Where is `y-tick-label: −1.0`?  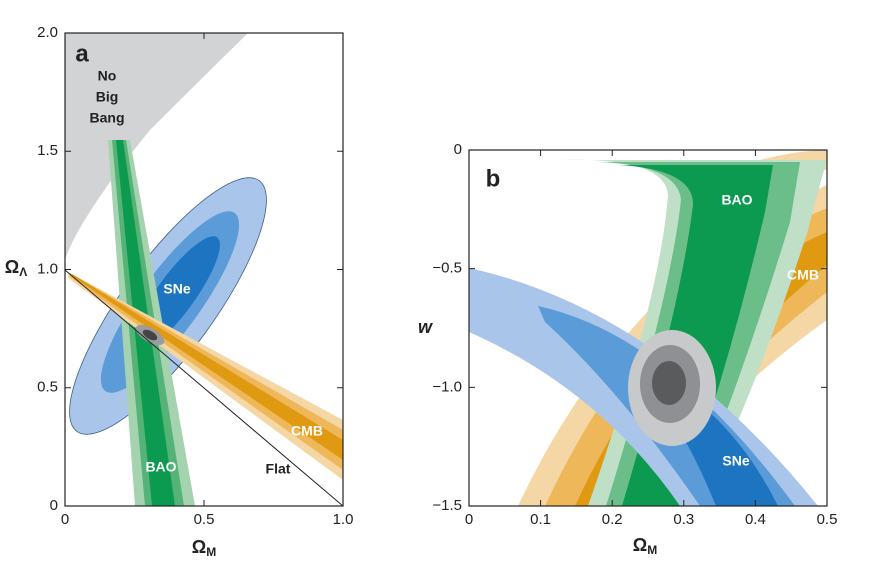 y-tick-label: −1.0 is located at coordinates (447, 386).